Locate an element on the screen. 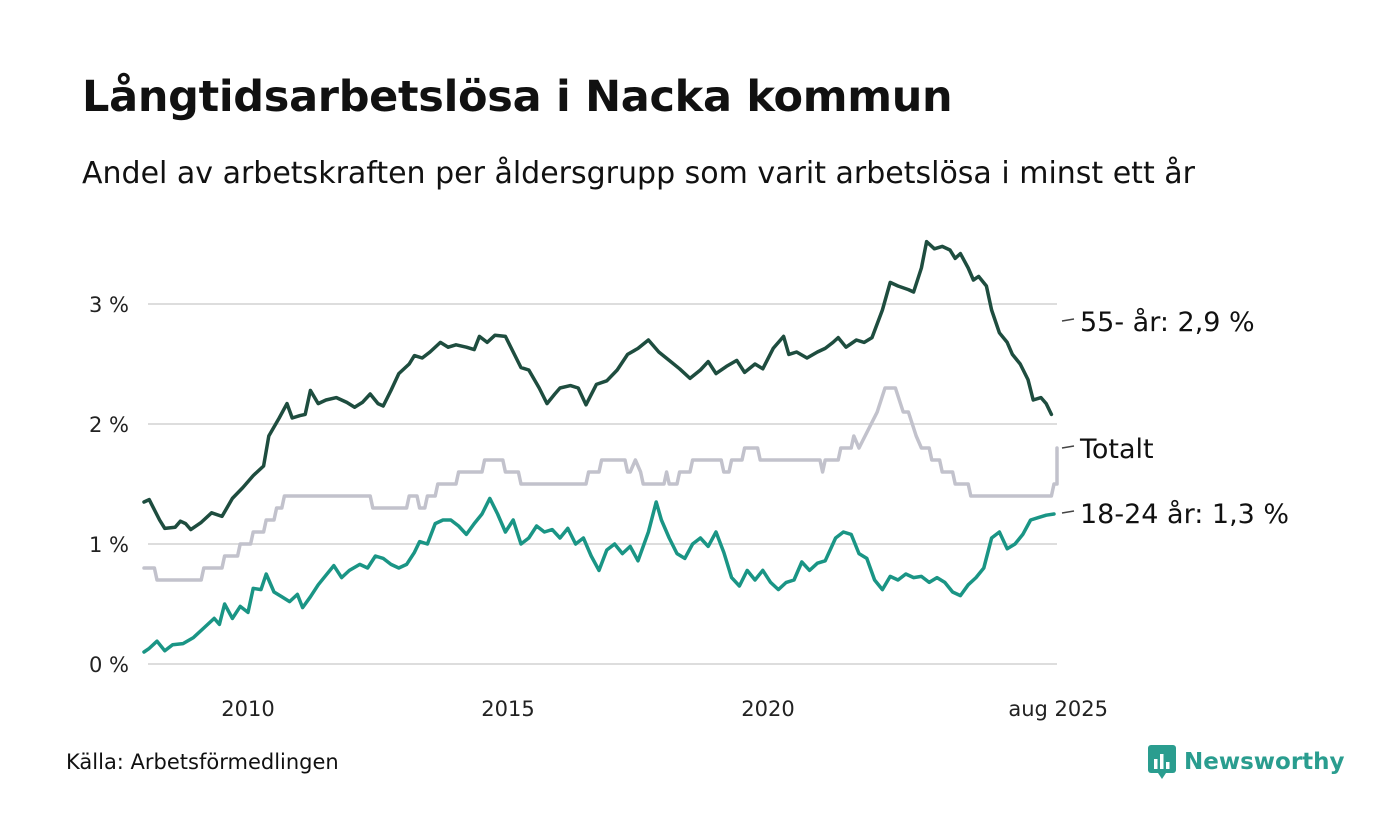  x-tick-label: aug 2025 is located at coordinates (1058, 709).